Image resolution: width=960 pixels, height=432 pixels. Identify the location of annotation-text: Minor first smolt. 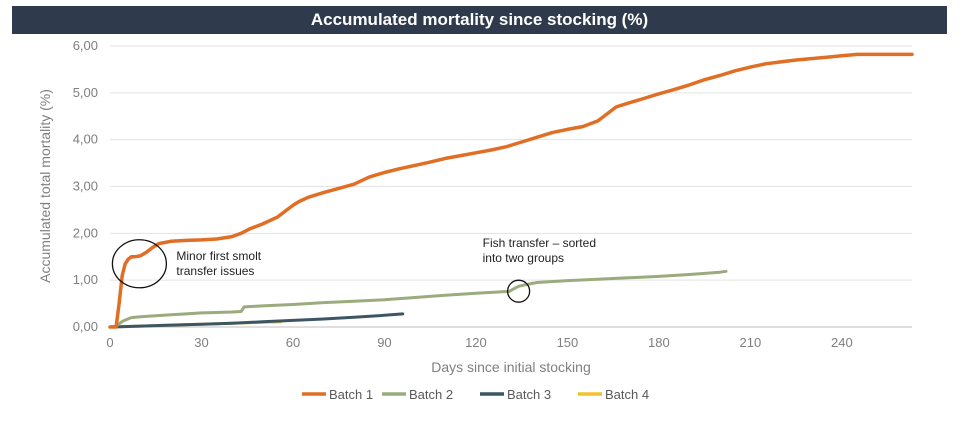
(218, 256).